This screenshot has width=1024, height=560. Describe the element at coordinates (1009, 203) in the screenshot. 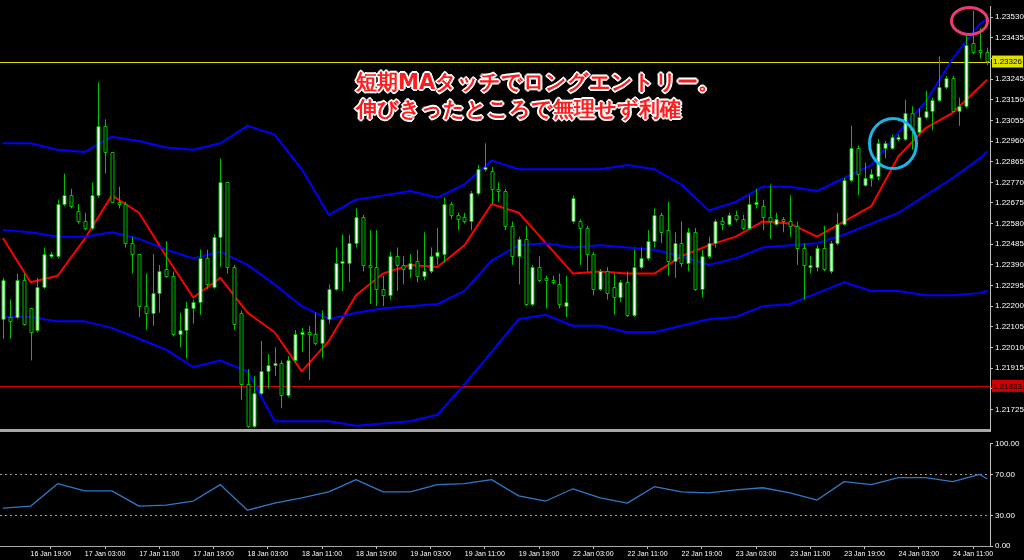

I see `y-tick-label: 1.22675` at that location.